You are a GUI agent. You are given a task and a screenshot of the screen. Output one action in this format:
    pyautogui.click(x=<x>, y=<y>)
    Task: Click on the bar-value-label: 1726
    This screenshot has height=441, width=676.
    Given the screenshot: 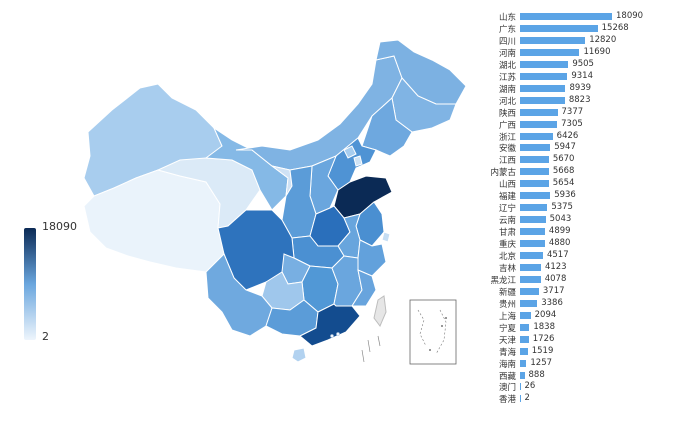 What is the action you would take?
    pyautogui.click(x=543, y=338)
    